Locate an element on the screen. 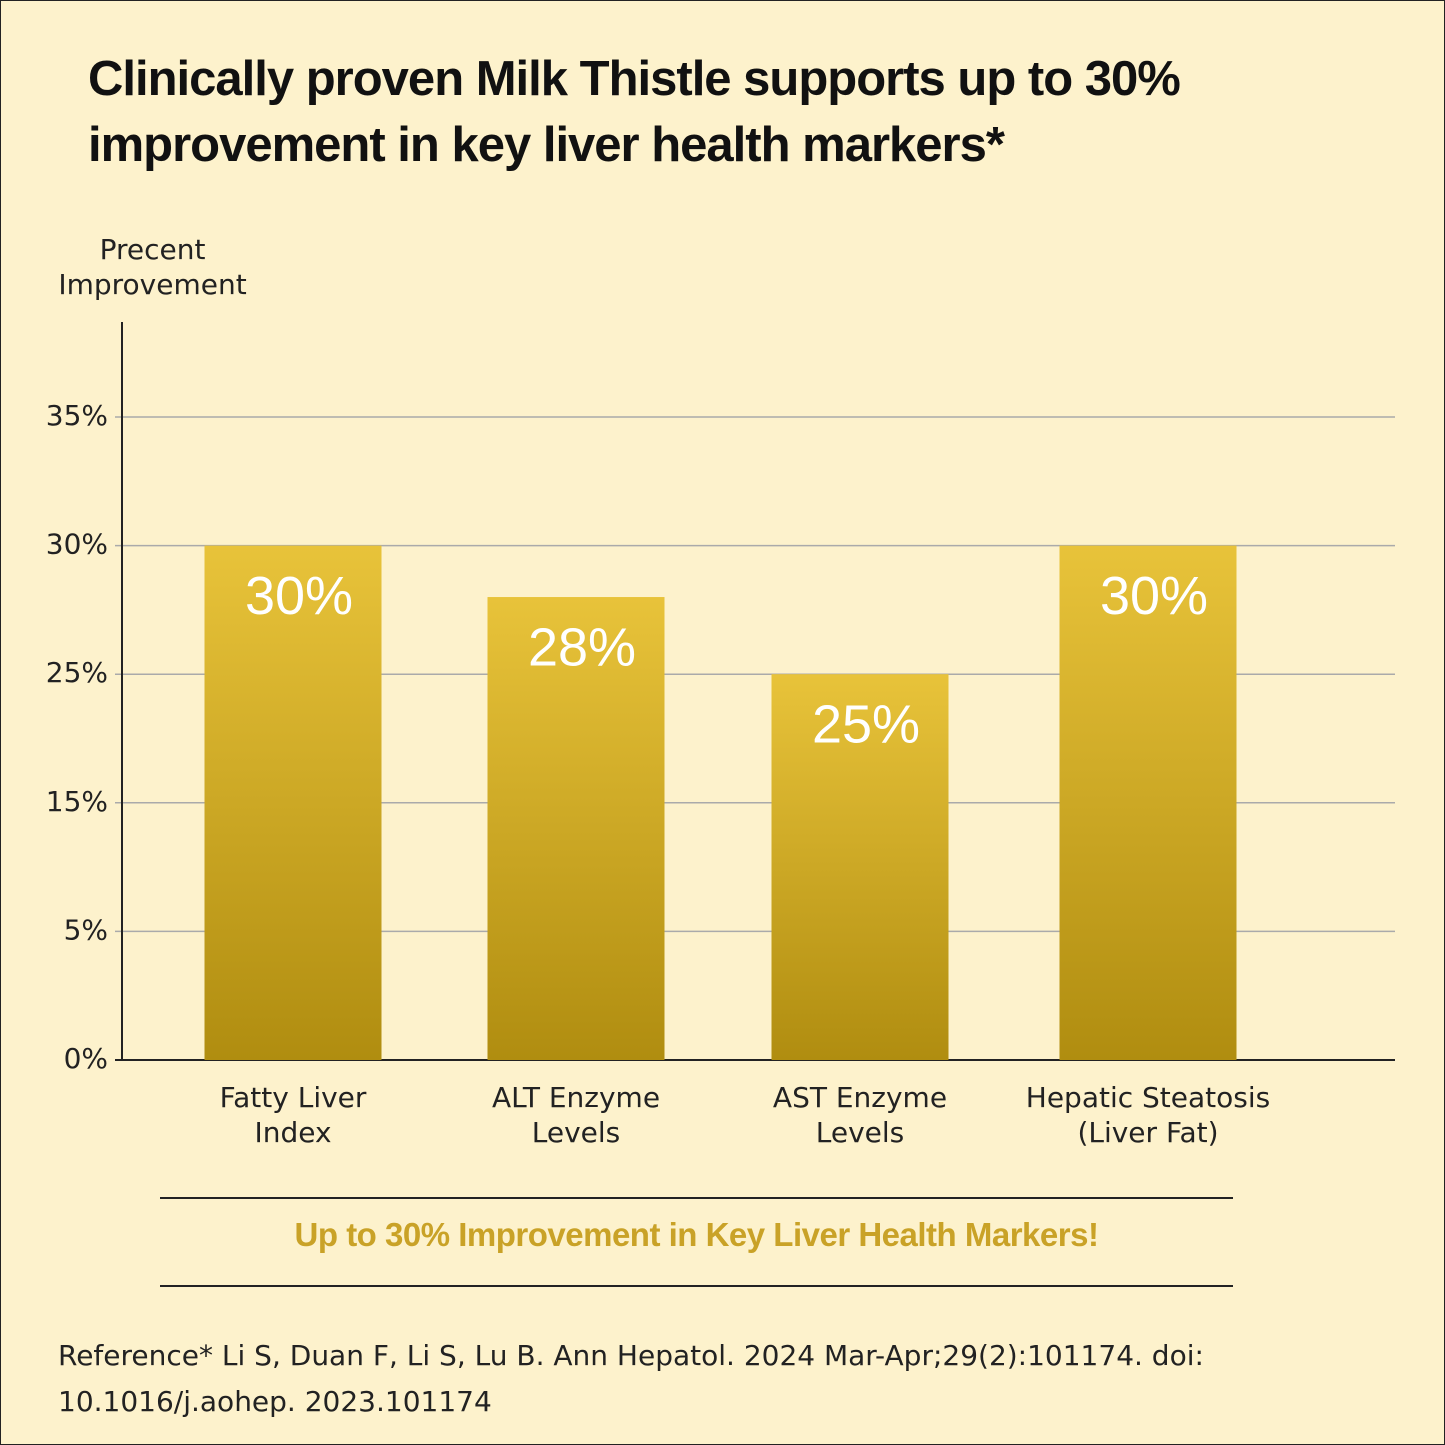 Image resolution: width=1445 pixels, height=1445 pixels. data-label: 25% is located at coordinates (866, 724).